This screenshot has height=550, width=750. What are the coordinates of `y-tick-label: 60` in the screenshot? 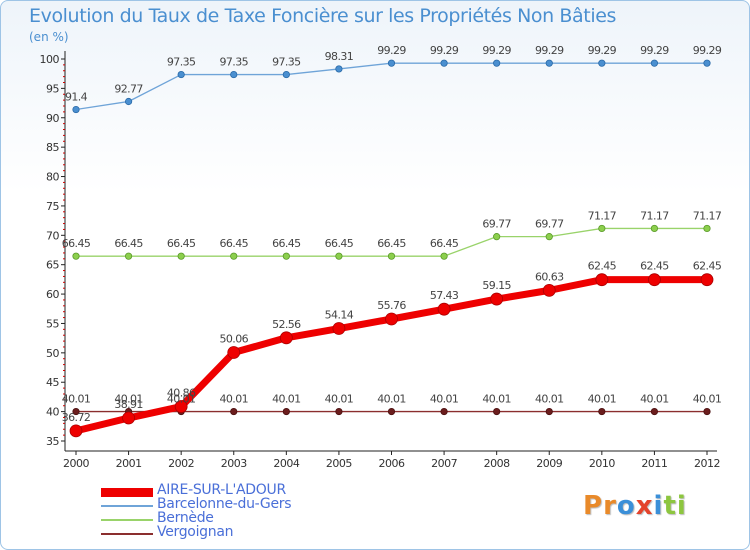 It's located at (52, 294).